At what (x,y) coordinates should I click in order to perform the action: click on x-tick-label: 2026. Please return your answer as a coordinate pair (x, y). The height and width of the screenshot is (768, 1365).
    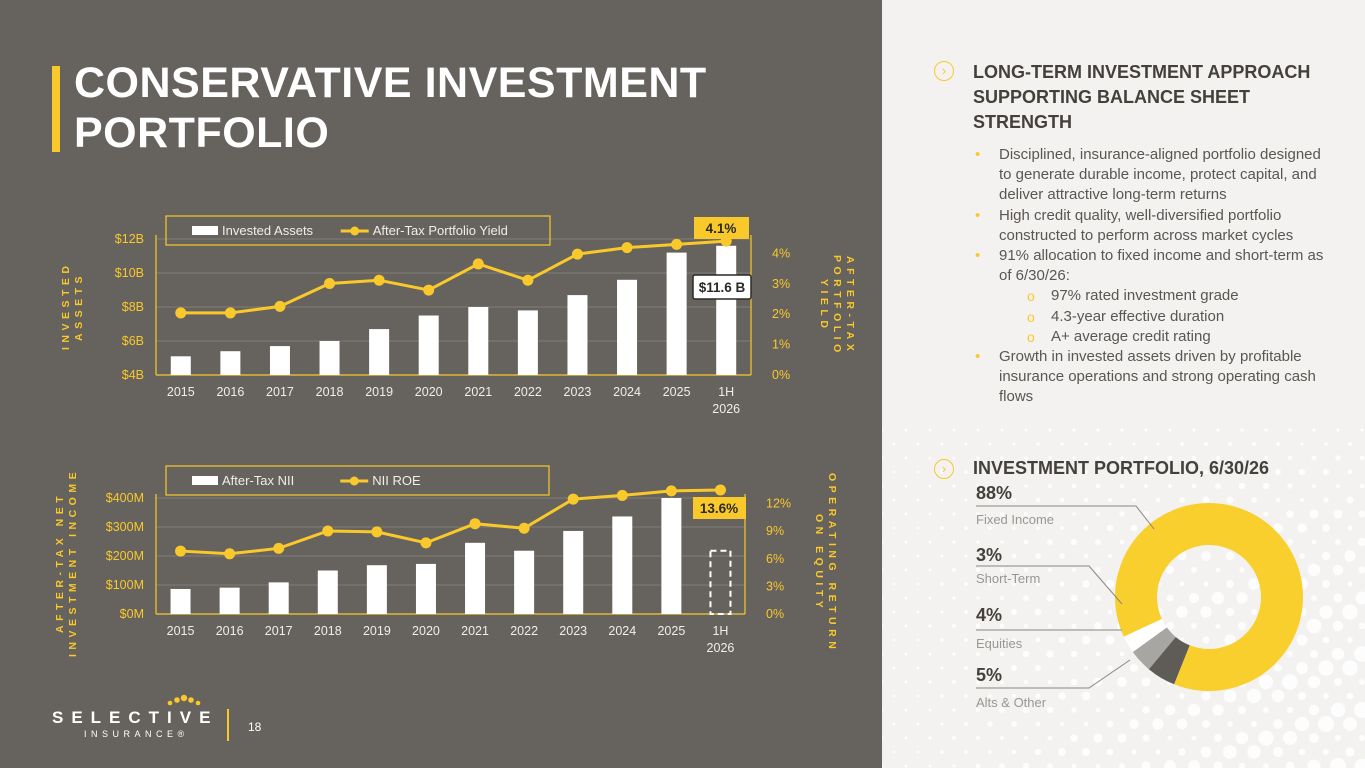
    Looking at the image, I should click on (721, 648).